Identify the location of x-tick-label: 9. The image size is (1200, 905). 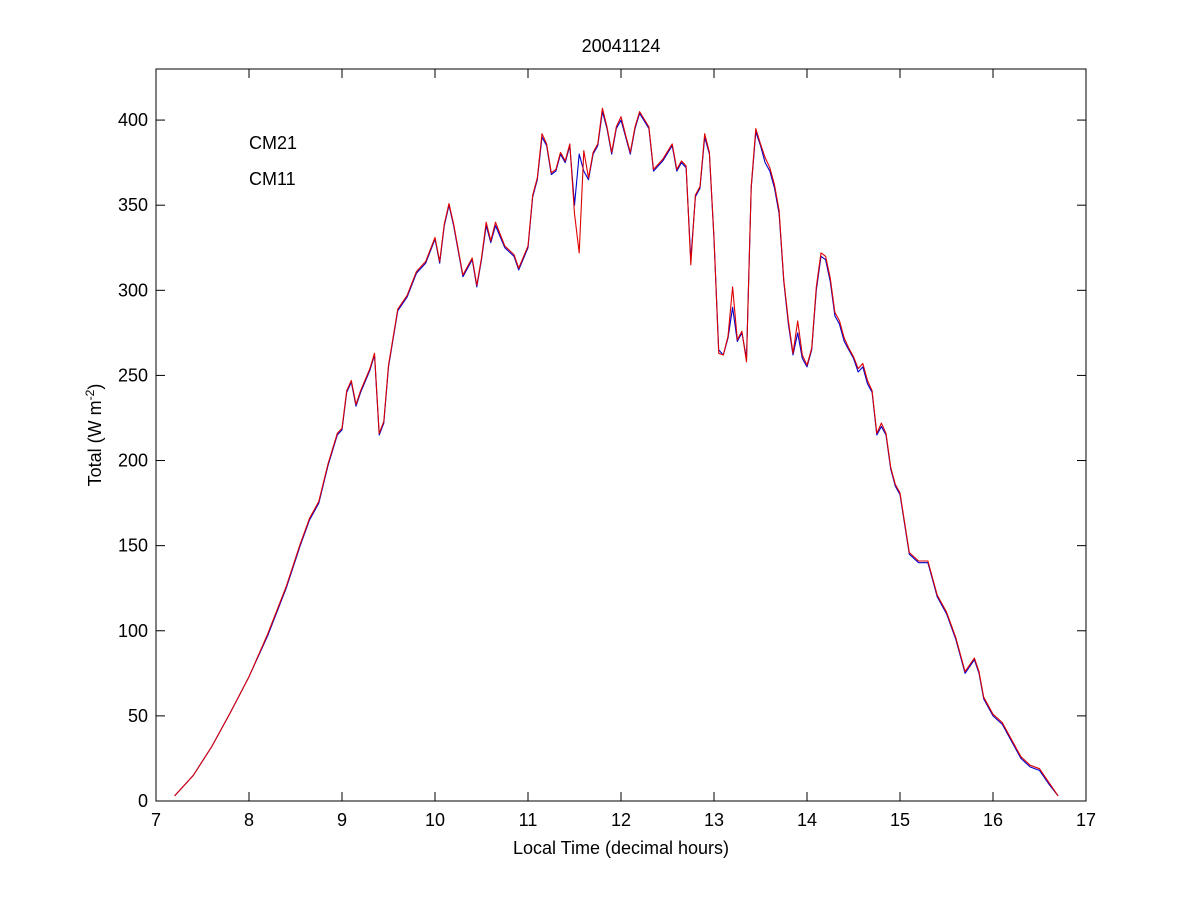
(342, 820).